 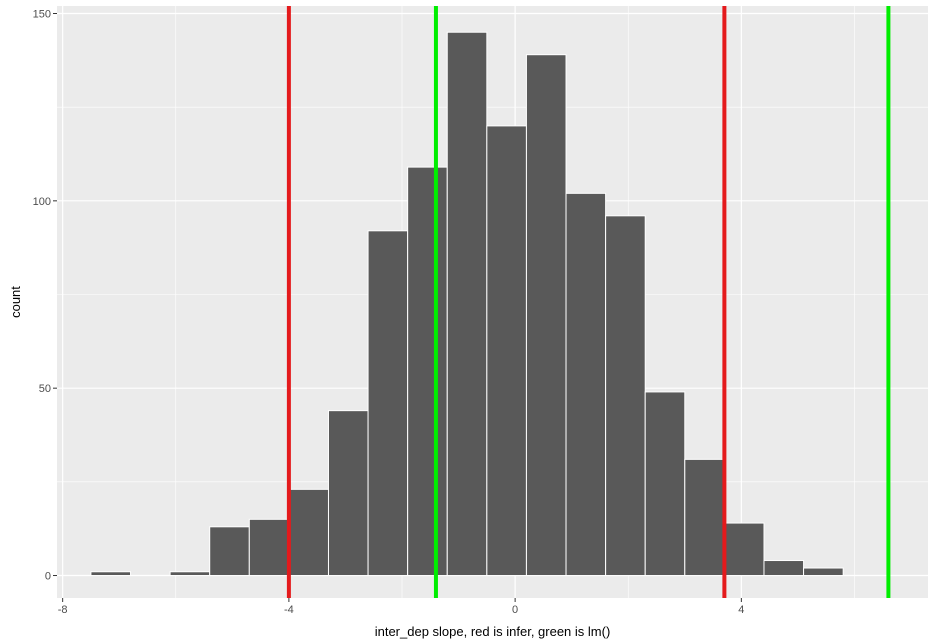 I want to click on y-tick-label: 100, so click(x=42, y=202).